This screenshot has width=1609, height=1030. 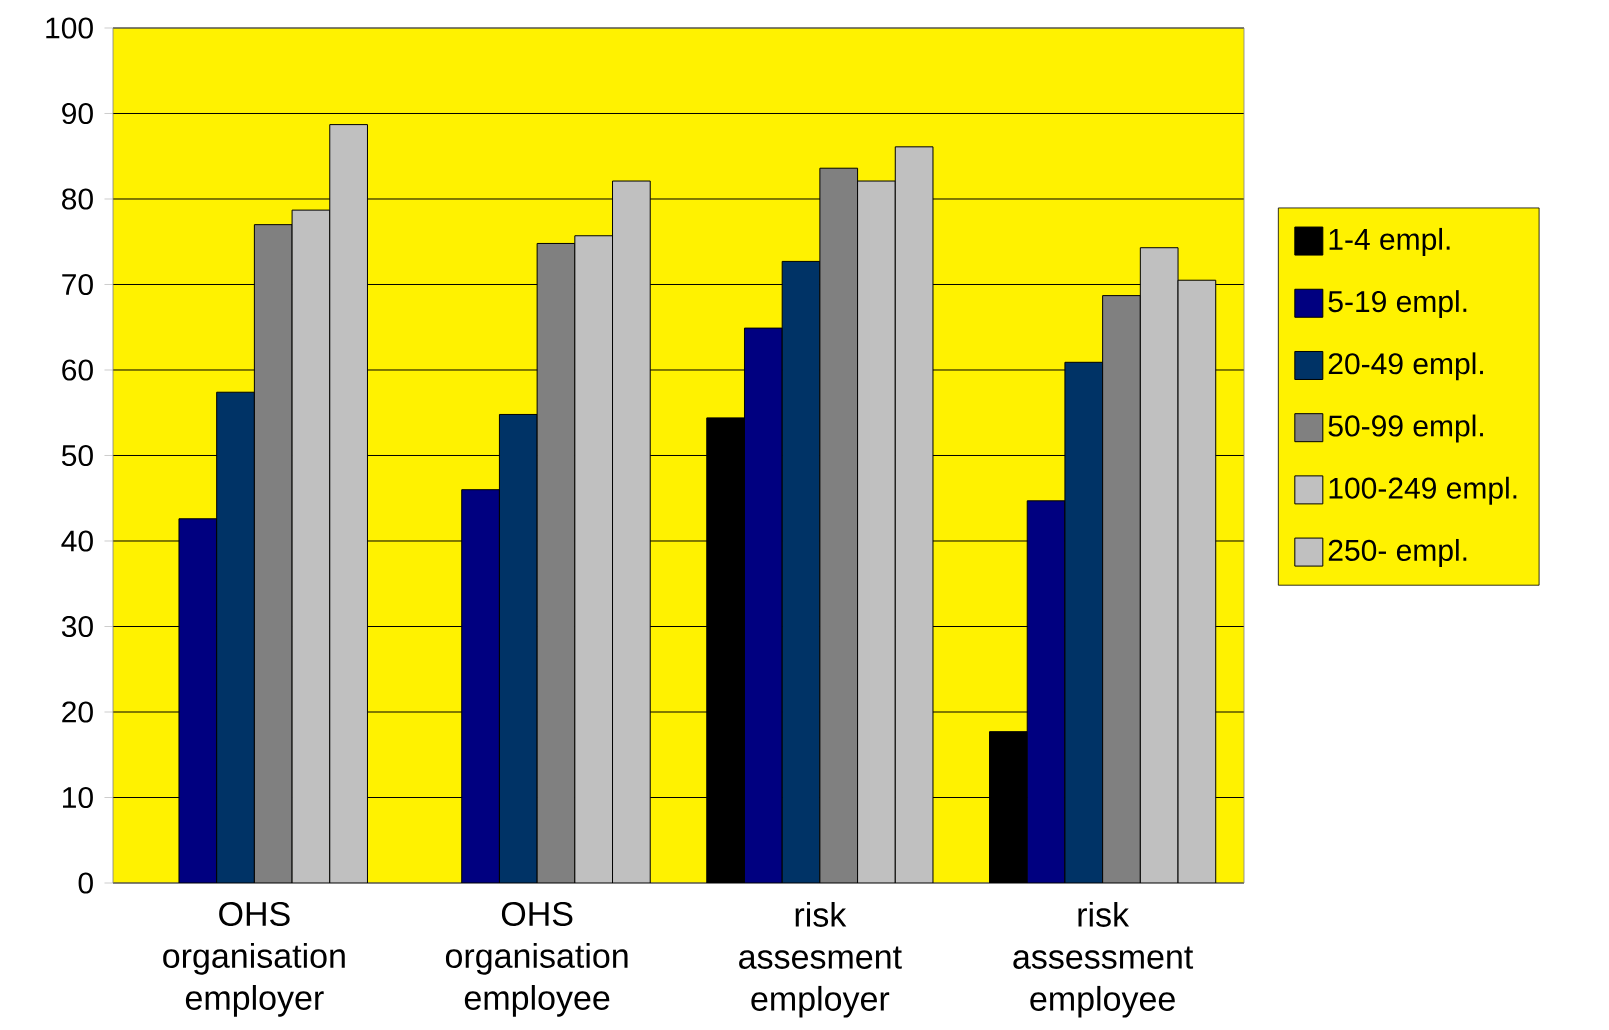 I want to click on y-tick-label: 40, so click(x=77, y=541).